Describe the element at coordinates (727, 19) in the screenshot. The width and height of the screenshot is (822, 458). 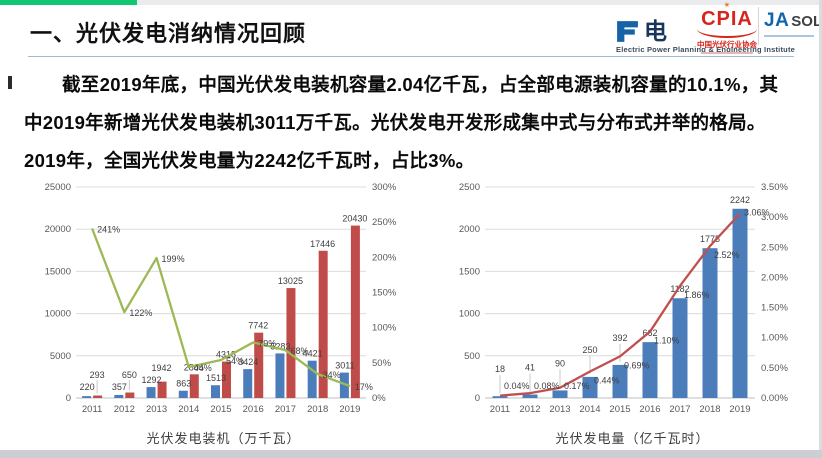
I see `cpia-abbr: CPIA` at that location.